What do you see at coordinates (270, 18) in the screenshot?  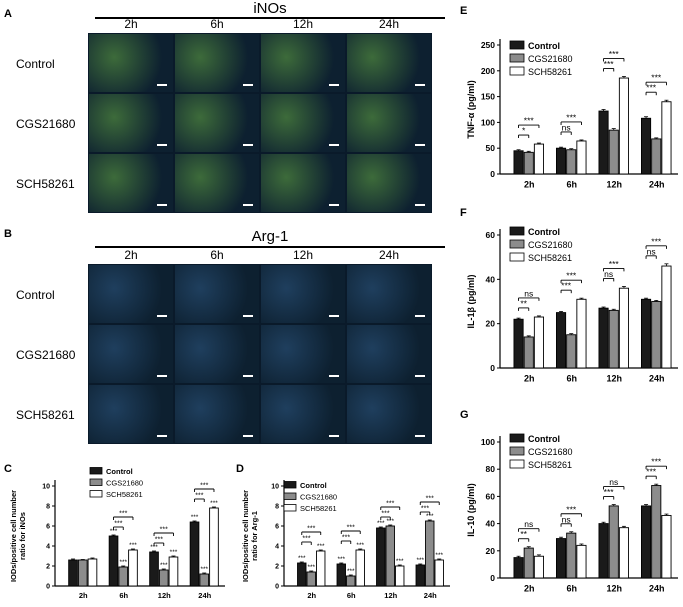 I see `panel-a-title-bar` at bounding box center [270, 18].